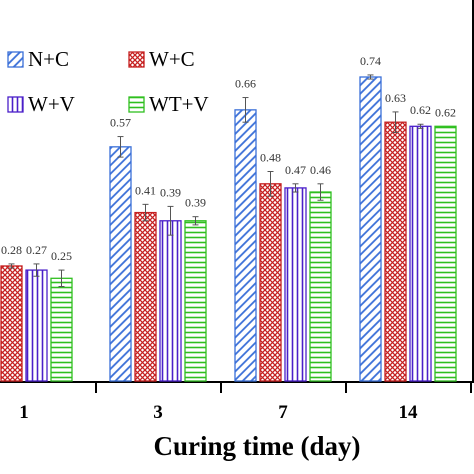 The width and height of the screenshot is (474, 474). What do you see at coordinates (445, 112) in the screenshot?
I see `data-label-wtv-day-14: 0.62` at bounding box center [445, 112].